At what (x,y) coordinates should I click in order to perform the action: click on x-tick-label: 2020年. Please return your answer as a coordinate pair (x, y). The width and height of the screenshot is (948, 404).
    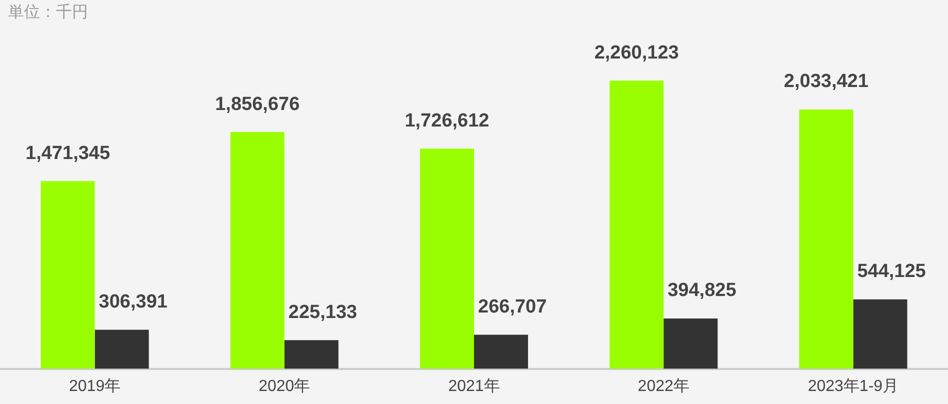
    Looking at the image, I should click on (284, 386).